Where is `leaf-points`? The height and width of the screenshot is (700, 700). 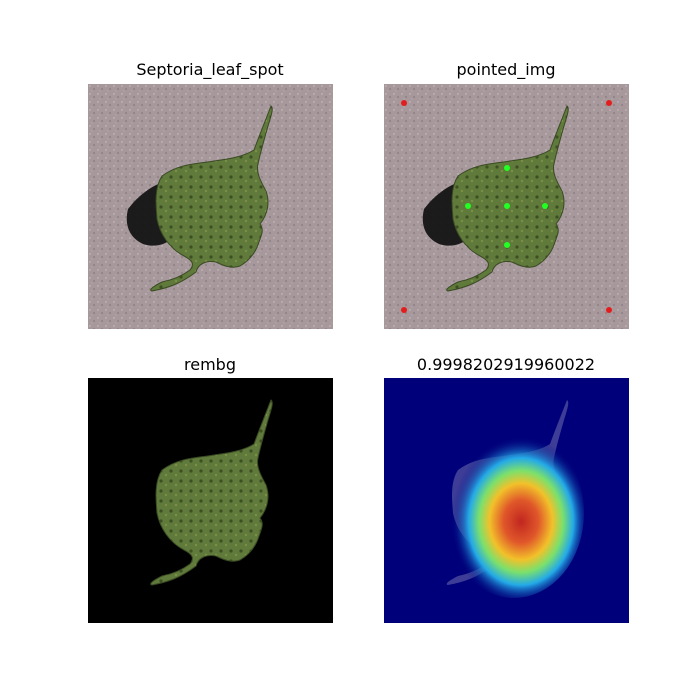 leaf-points is located at coordinates (506, 206).